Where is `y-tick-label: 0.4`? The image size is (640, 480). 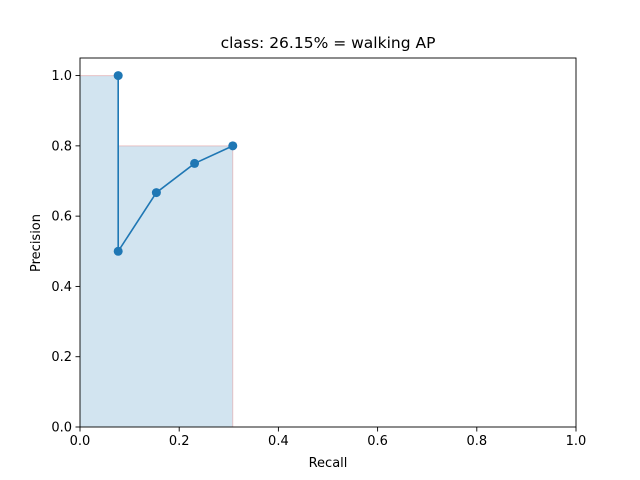
y-tick-label: 0.4 is located at coordinates (61, 287).